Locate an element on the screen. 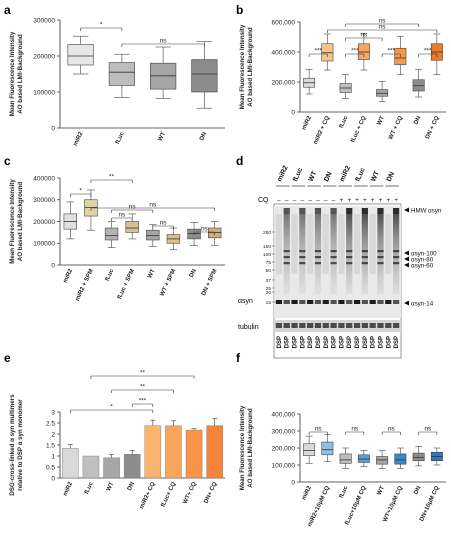 This screenshot has width=451, height=550. sample-label: fLuc is located at coordinates (298, 175).